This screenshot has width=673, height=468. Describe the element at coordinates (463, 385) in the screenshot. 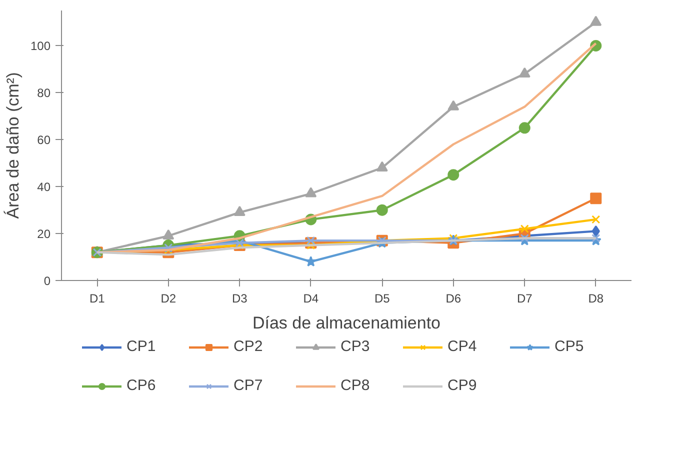

I see `legend-label: CP9` at that location.